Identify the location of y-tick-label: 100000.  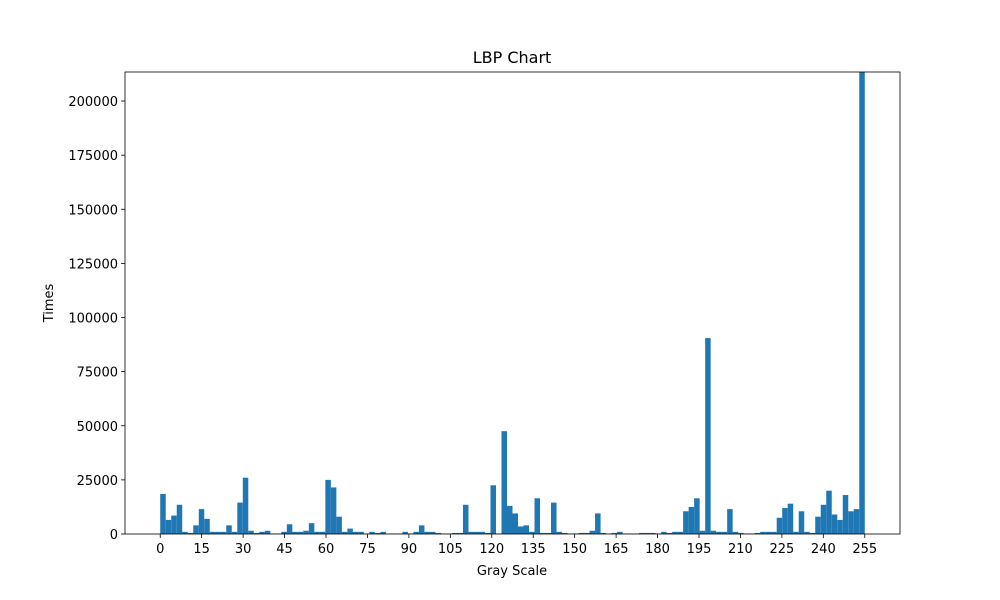
(93, 319).